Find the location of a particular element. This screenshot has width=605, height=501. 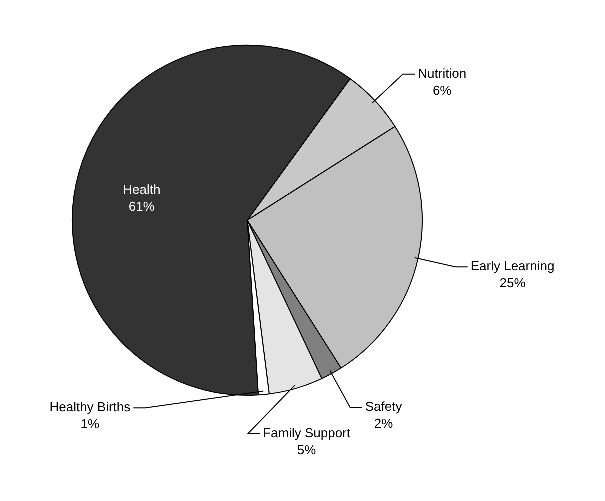

data-label: 2% is located at coordinates (384, 424).